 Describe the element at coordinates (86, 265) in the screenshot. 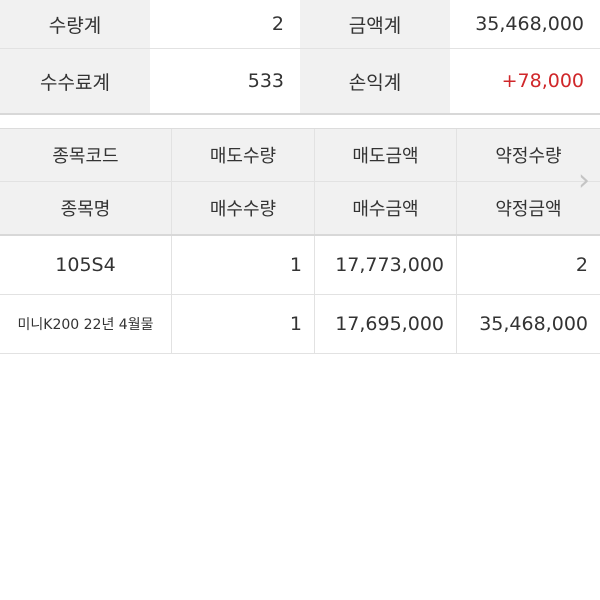

I see `cell-code: 105S4` at that location.